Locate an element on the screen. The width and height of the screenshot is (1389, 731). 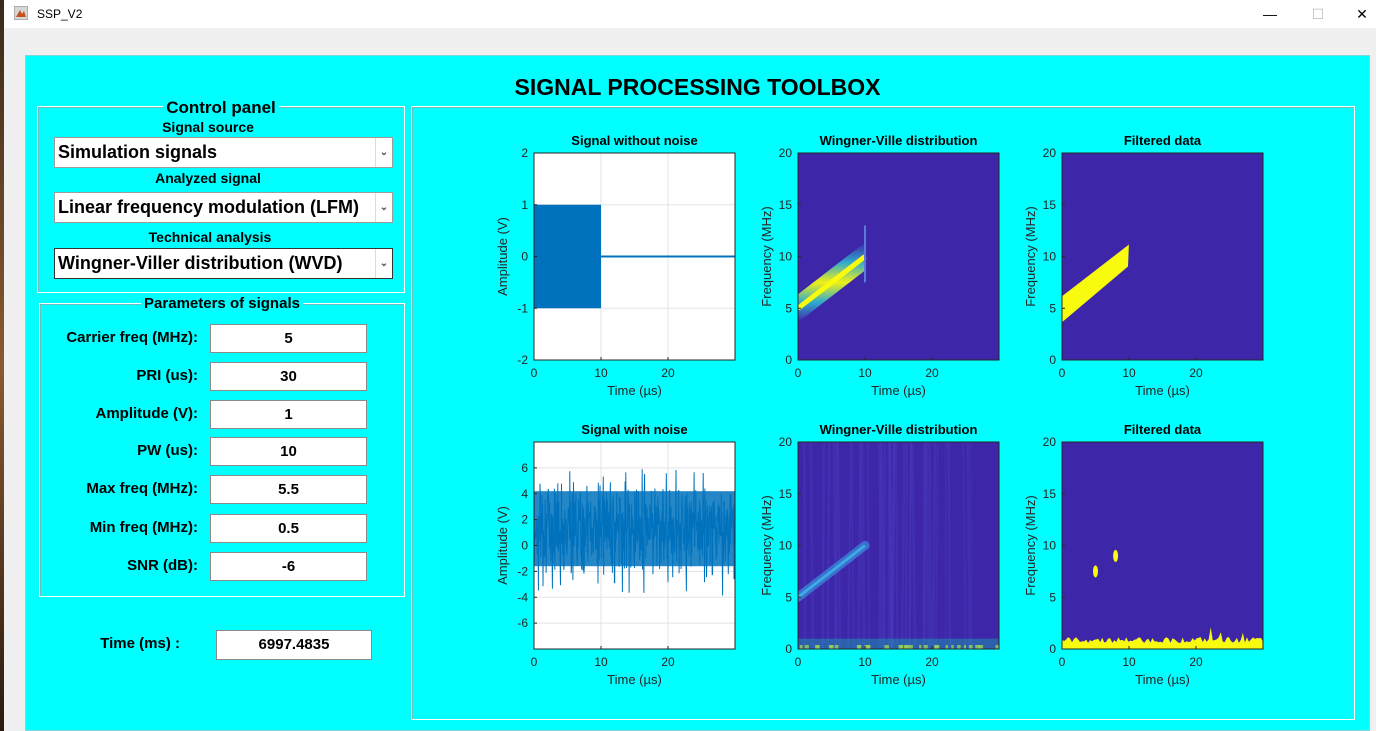
filtered-noise-floor is located at coordinates (1162, 638).